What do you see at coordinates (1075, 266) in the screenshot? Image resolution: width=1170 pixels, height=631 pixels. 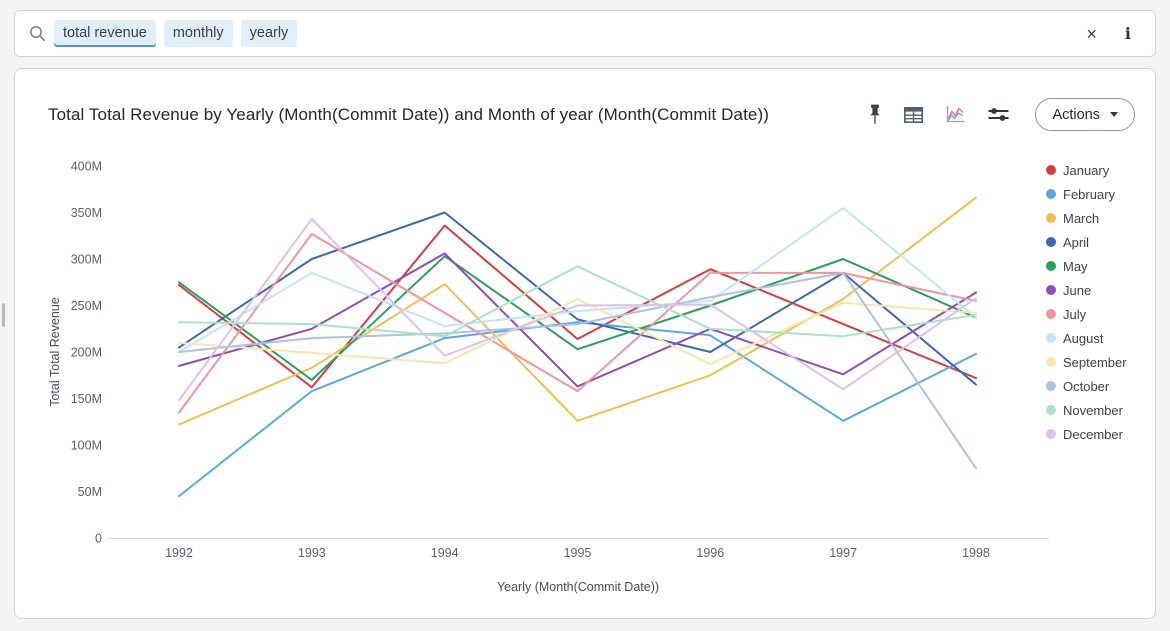 I see `legend-label: May` at bounding box center [1075, 266].